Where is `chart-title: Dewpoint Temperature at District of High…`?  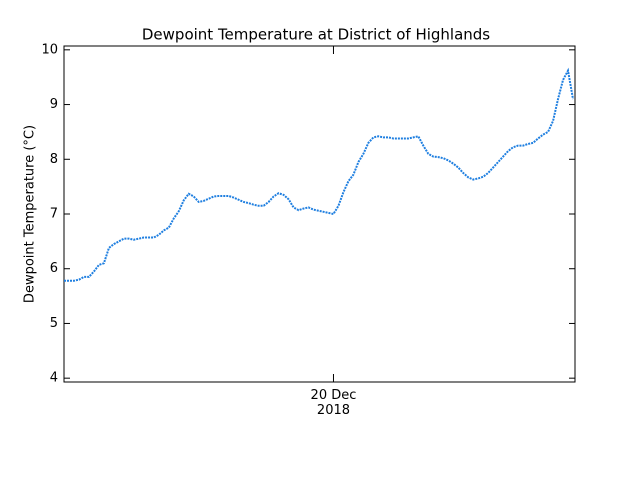 chart-title: Dewpoint Temperature at District of High… is located at coordinates (316, 35).